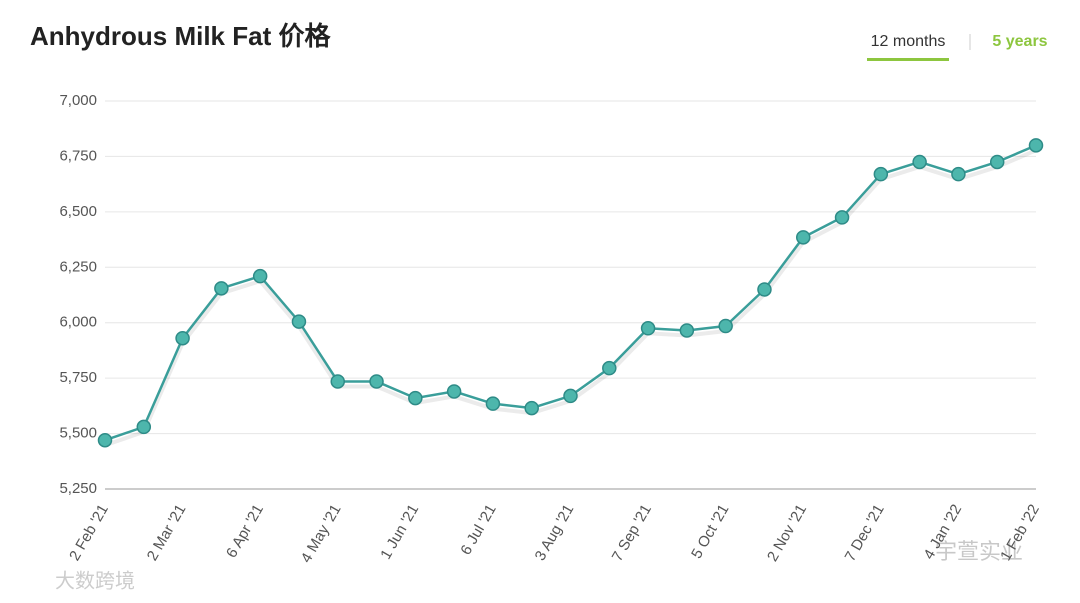 The width and height of the screenshot is (1080, 603). What do you see at coordinates (78, 488) in the screenshot?
I see `y-tick-label: 5,250` at bounding box center [78, 488].